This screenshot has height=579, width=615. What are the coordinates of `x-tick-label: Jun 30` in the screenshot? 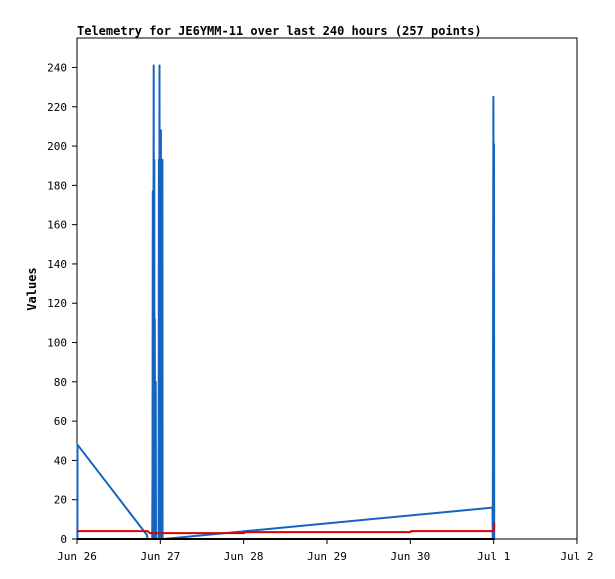 It's located at (410, 556).